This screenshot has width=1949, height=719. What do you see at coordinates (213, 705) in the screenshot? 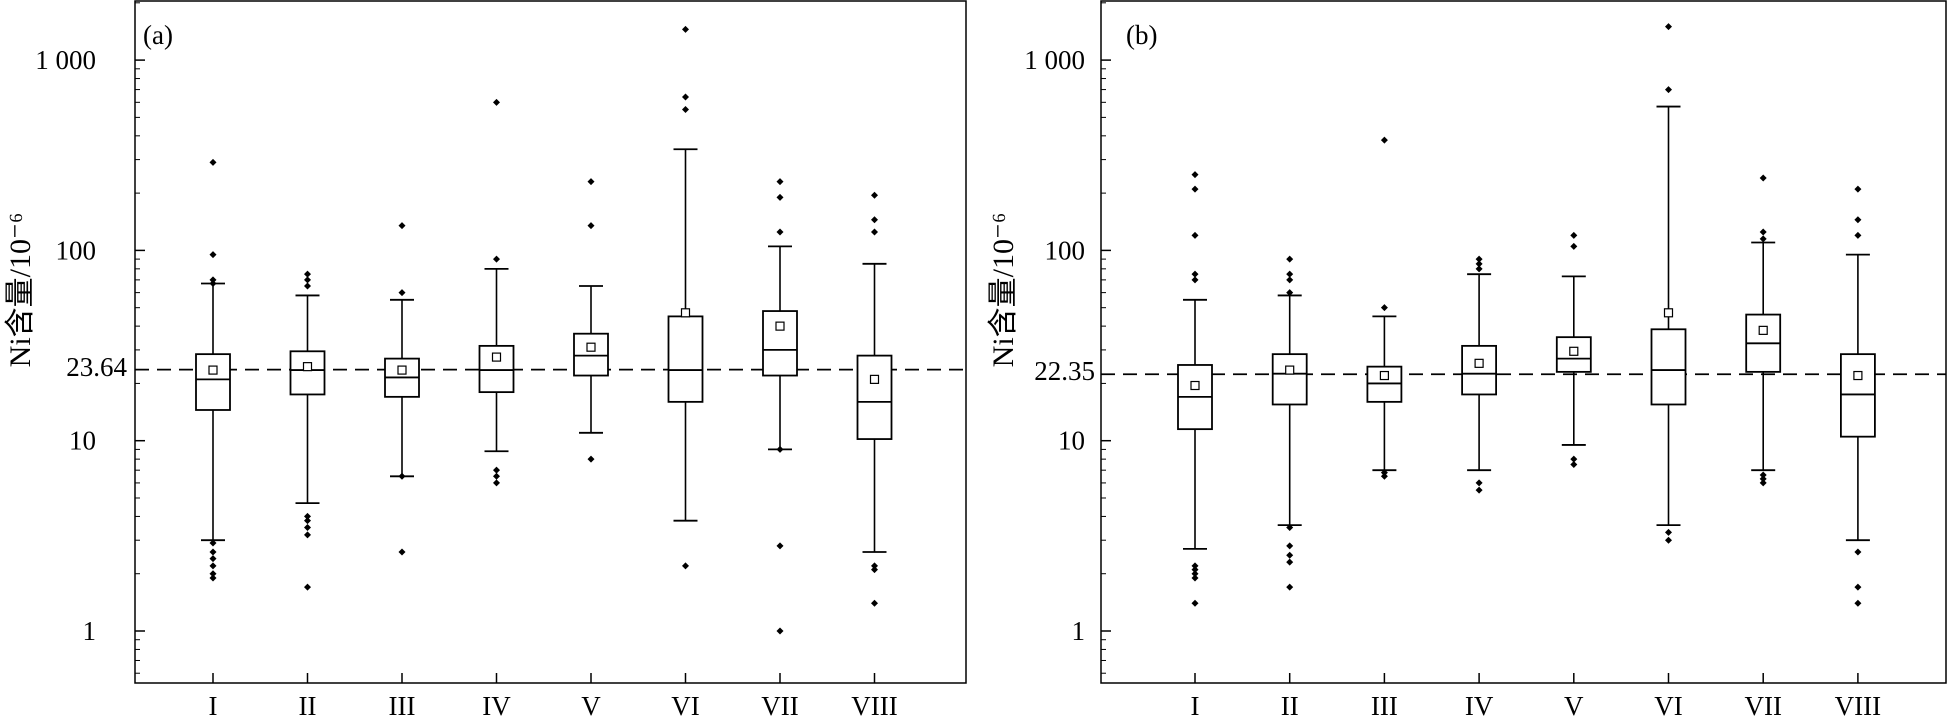
I see `x-tick-label: I` at bounding box center [213, 705].